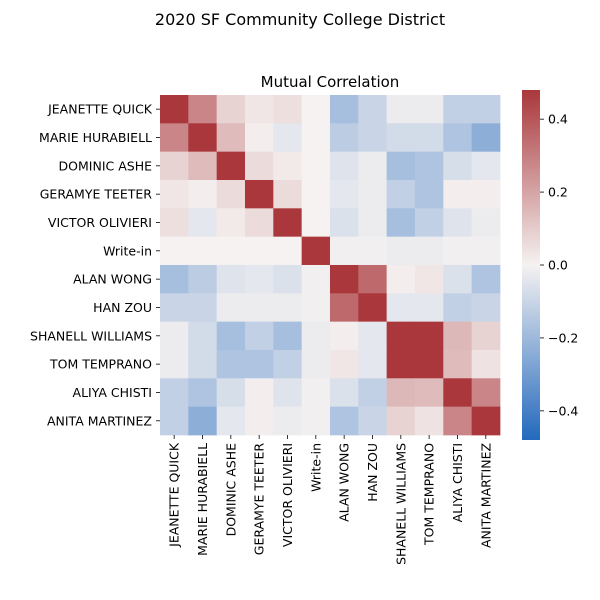 This screenshot has height=600, width=600. Describe the element at coordinates (558, 192) in the screenshot. I see `colorbar-tick-label: 0.2` at that location.